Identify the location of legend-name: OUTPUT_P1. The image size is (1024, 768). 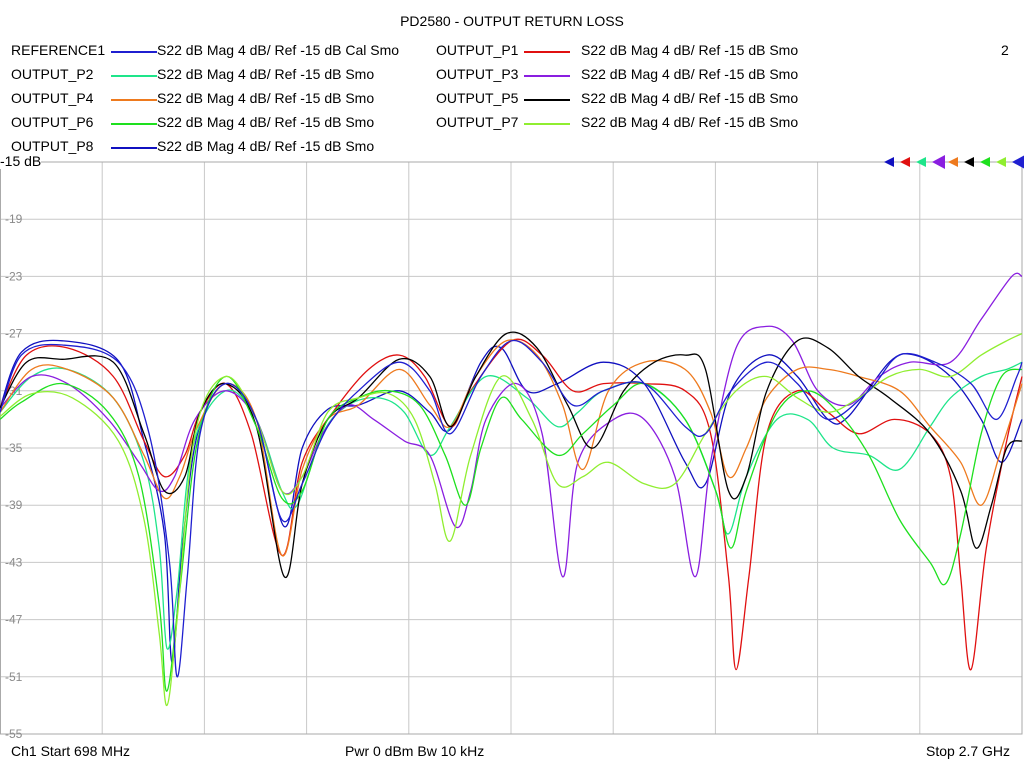
(477, 50).